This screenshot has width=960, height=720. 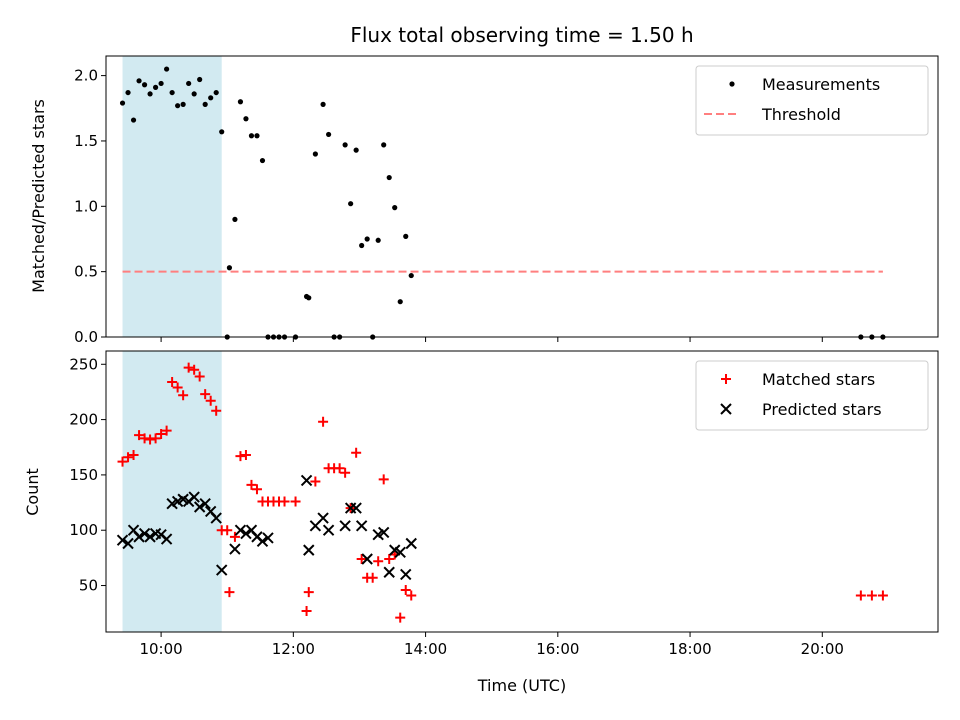 What do you see at coordinates (83, 530) in the screenshot?
I see `y-tick-label: 100` at bounding box center [83, 530].